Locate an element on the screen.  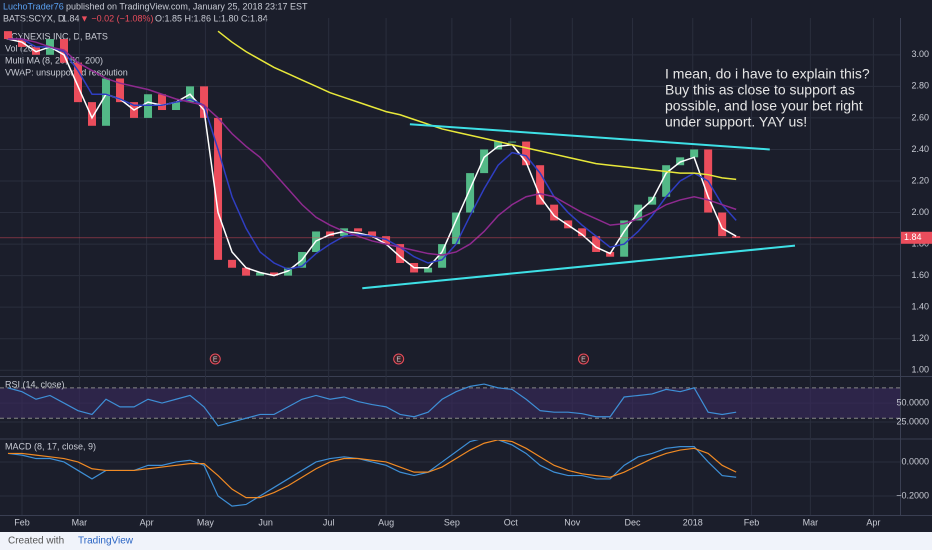
y-tick-label: 2.80 is located at coordinates (920, 86).